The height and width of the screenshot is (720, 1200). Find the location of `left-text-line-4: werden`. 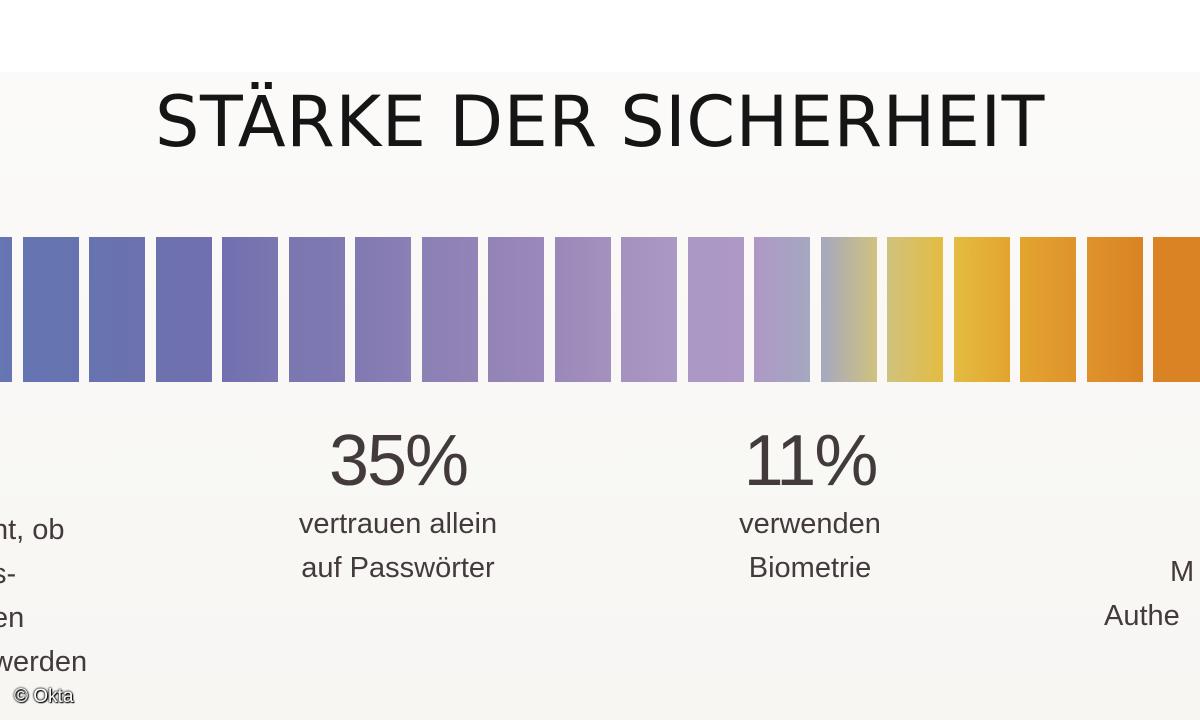

left-text-line-4: werden is located at coordinates (44, 662).